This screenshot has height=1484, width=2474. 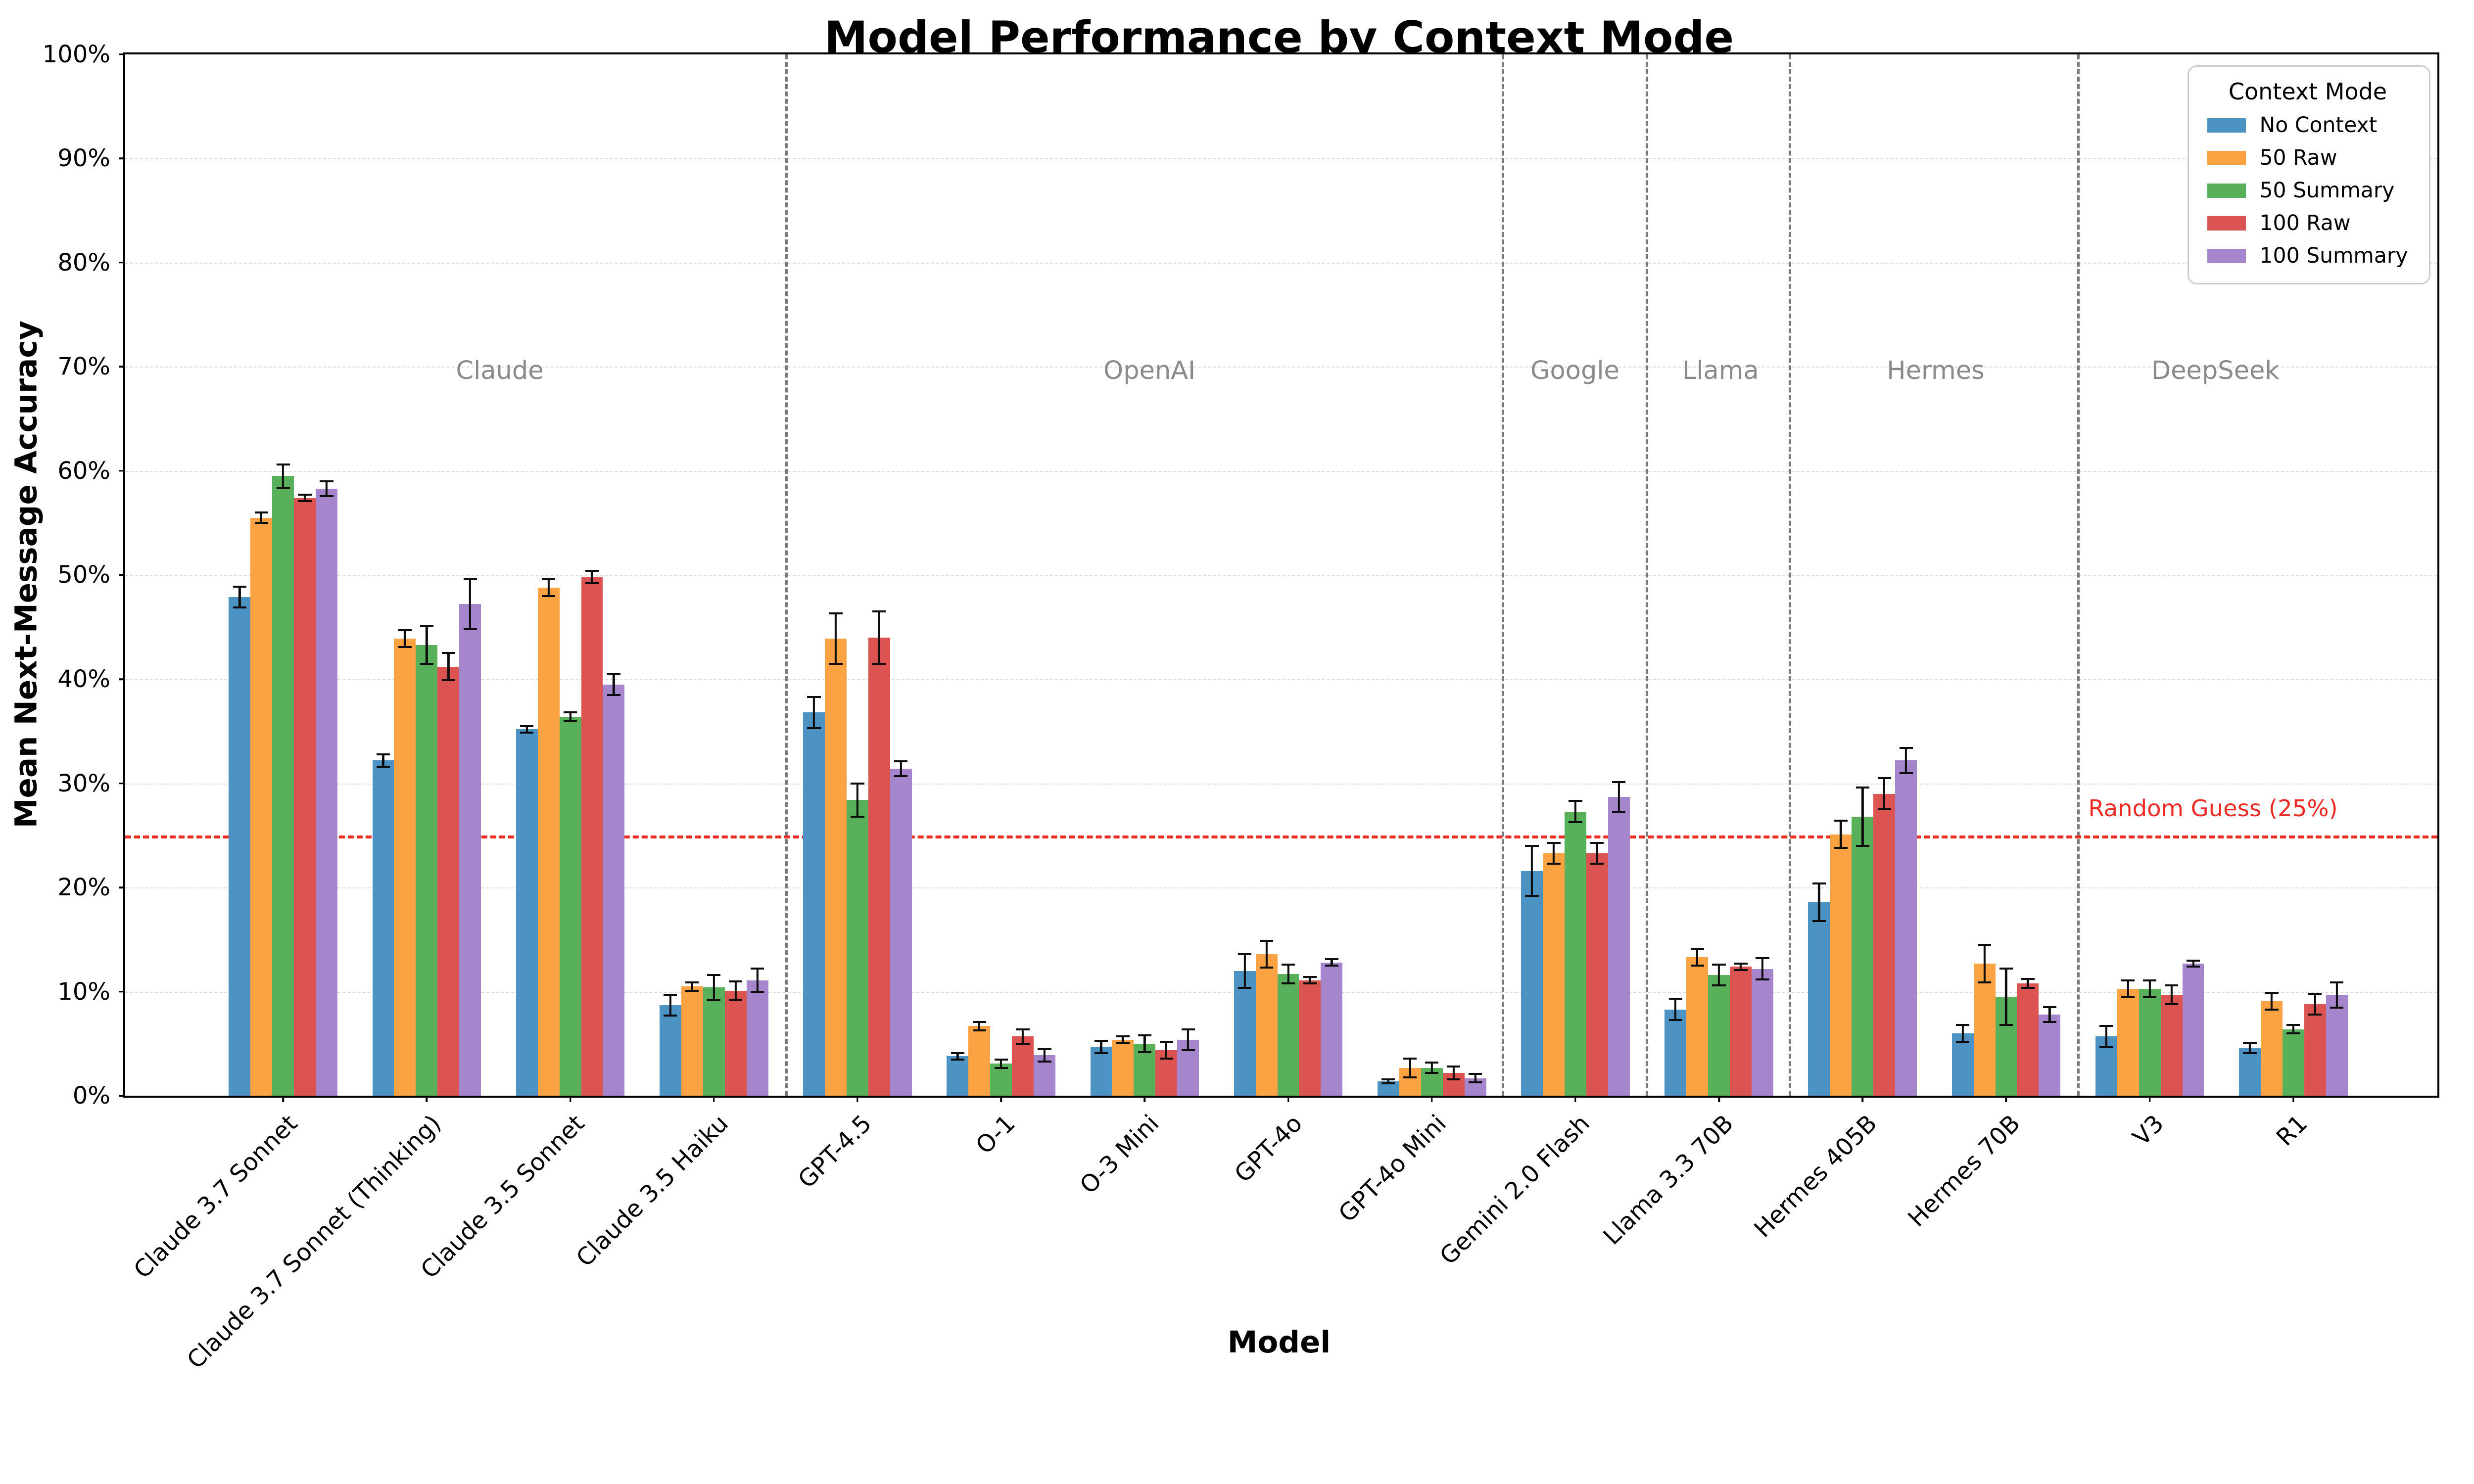 What do you see at coordinates (1719, 1099) in the screenshot?
I see `x-tick-mark-llama-3-3-70b` at bounding box center [1719, 1099].